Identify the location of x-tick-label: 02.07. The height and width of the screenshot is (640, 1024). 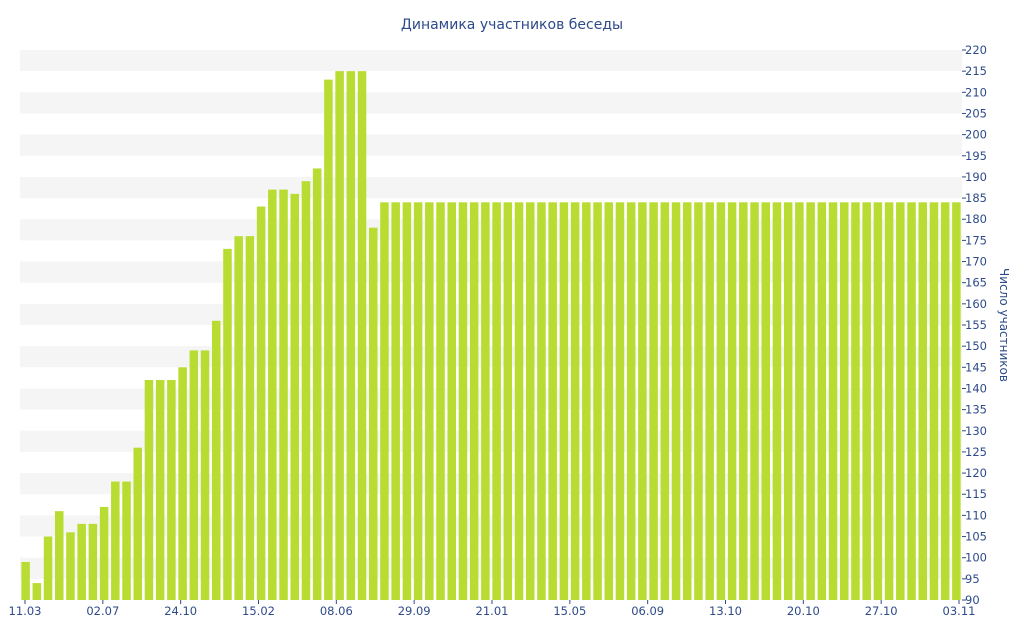
(102, 611).